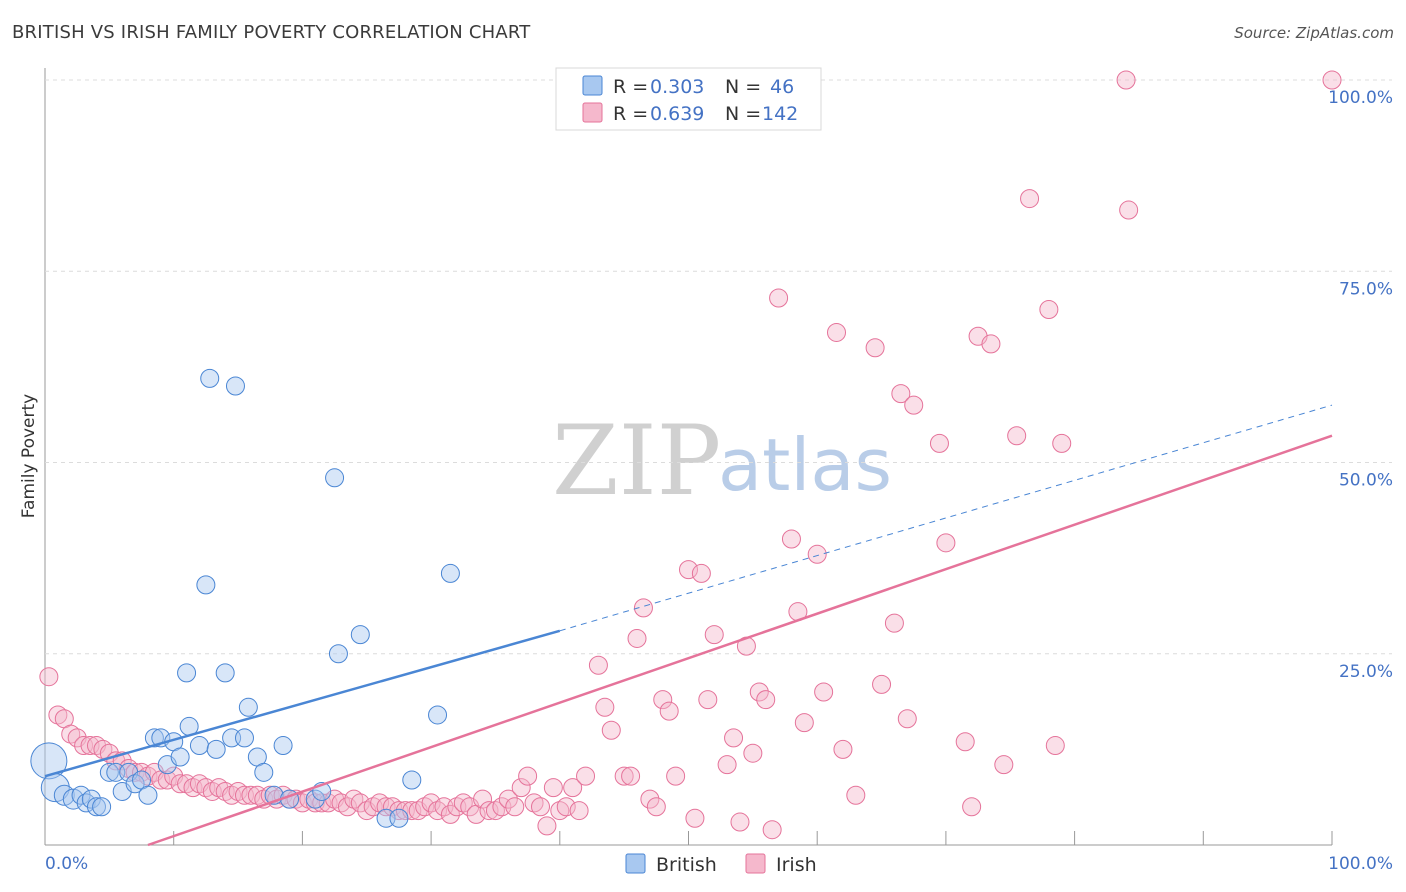 This screenshot has width=1406, height=892. What do you see at coordinates (1360, 98) in the screenshot?
I see `y-tick-label: 100.0%` at bounding box center [1360, 98].